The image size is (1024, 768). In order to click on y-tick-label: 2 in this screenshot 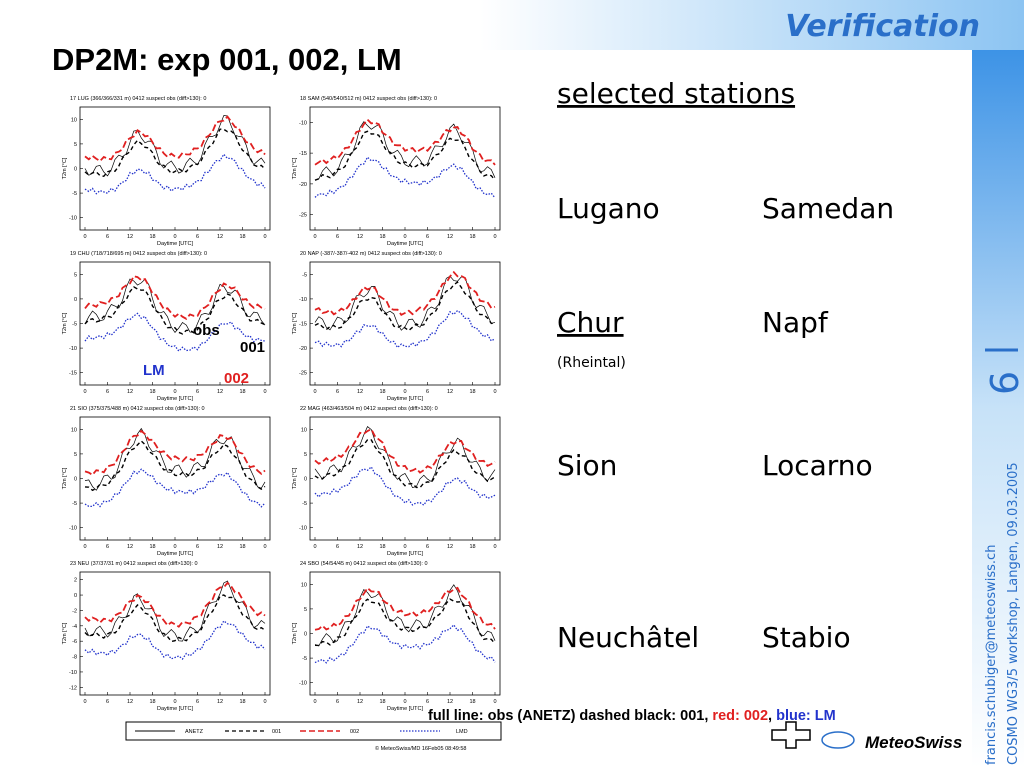, I will do `click(75, 581)`.